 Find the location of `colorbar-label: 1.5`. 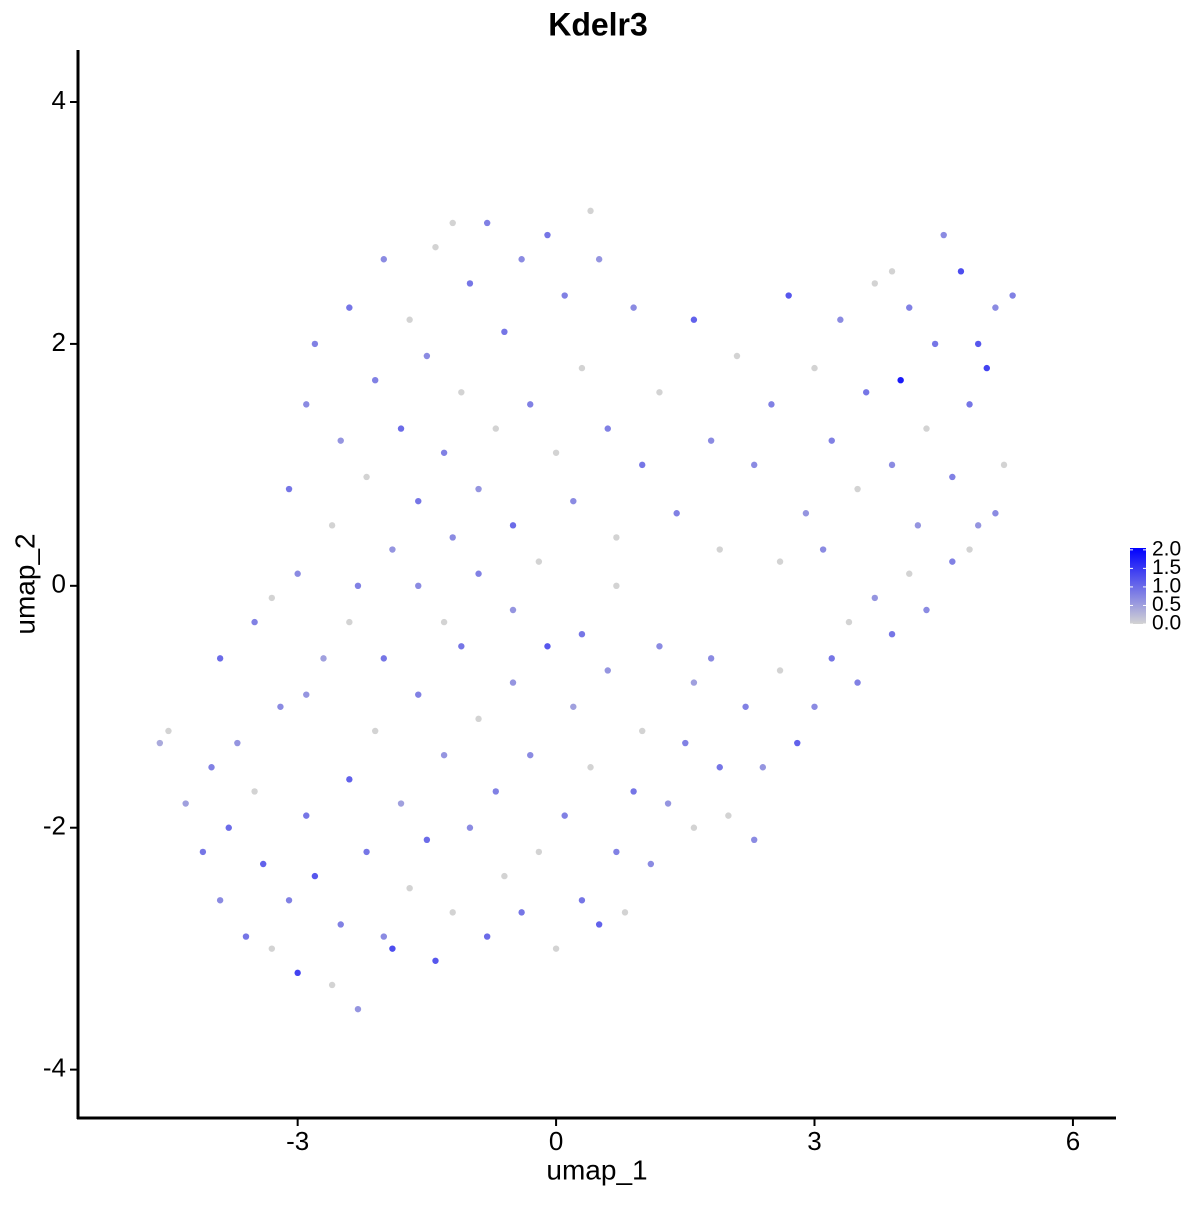

colorbar-label: 1.5 is located at coordinates (1166, 567).